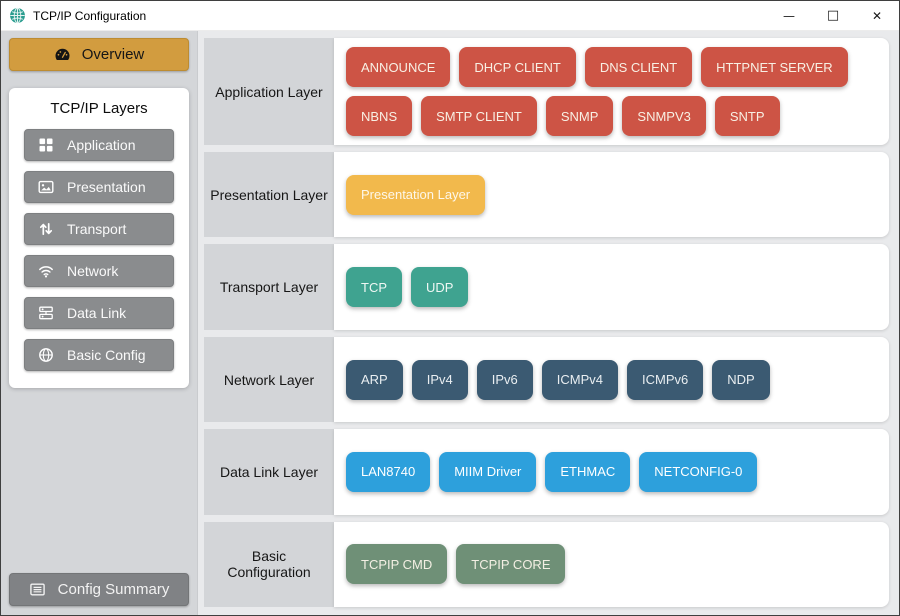 The width and height of the screenshot is (900, 616). Describe the element at coordinates (439, 379) in the screenshot. I see `module-chip: IPv4` at that location.